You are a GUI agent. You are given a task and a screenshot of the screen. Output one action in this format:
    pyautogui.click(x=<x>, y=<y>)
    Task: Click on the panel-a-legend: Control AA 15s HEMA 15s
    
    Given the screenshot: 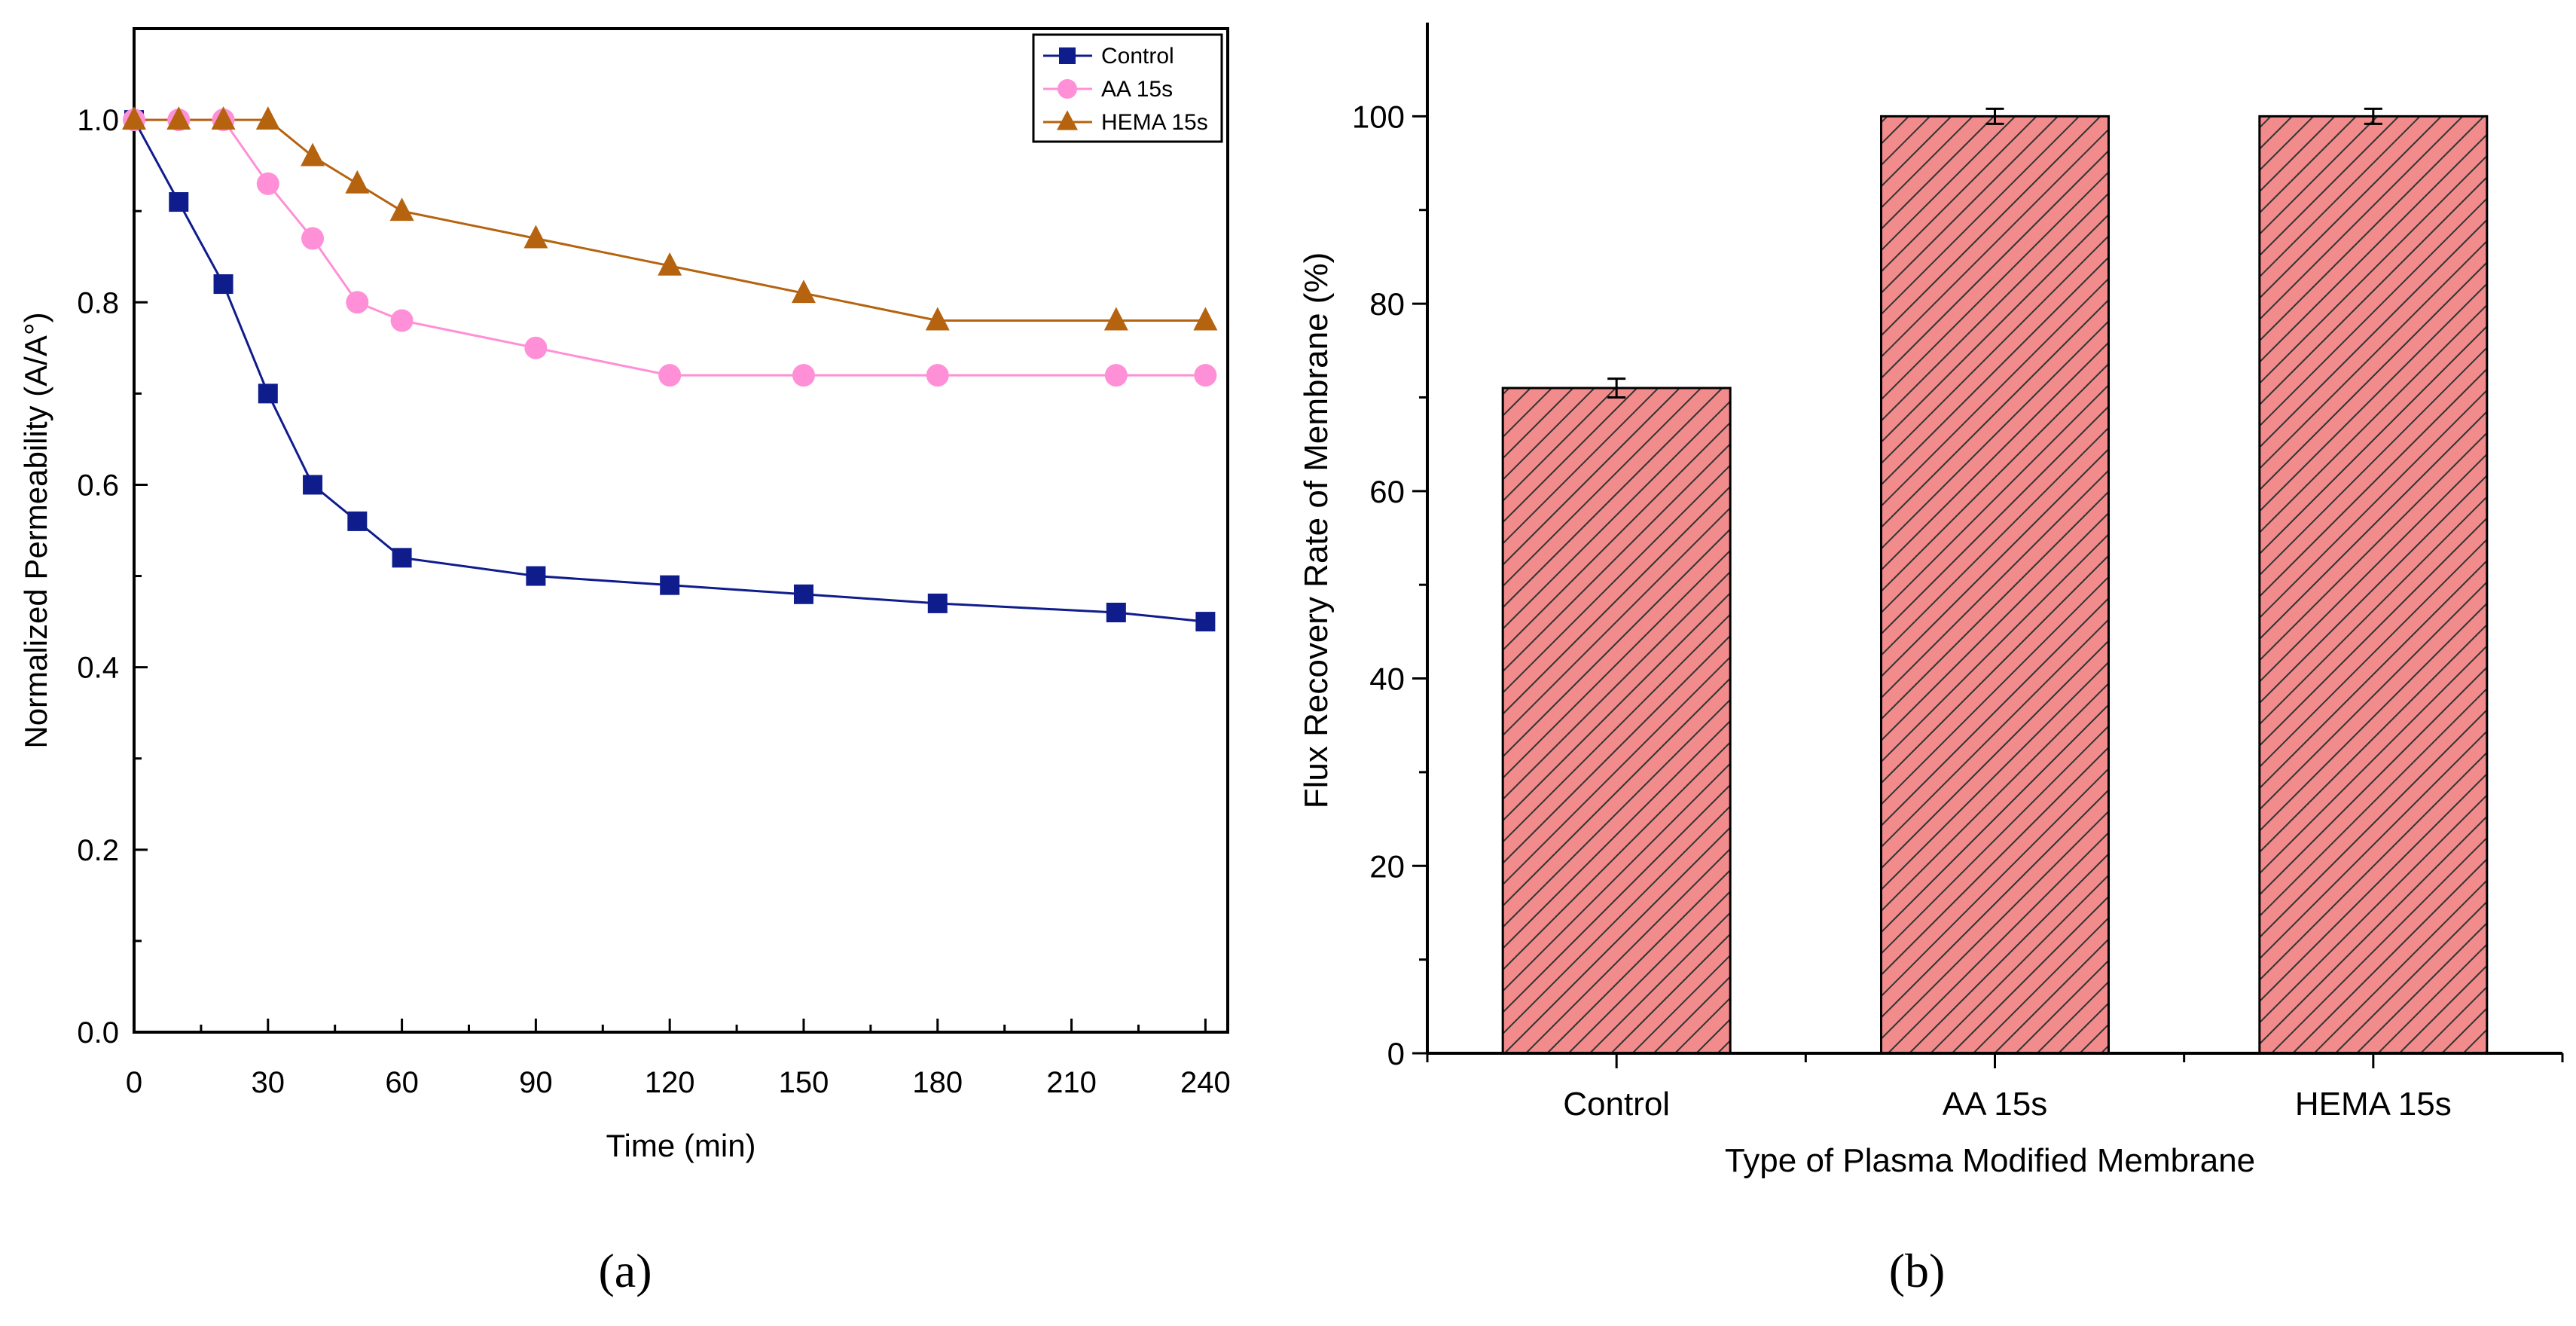 What is the action you would take?
    pyautogui.click(x=1127, y=88)
    